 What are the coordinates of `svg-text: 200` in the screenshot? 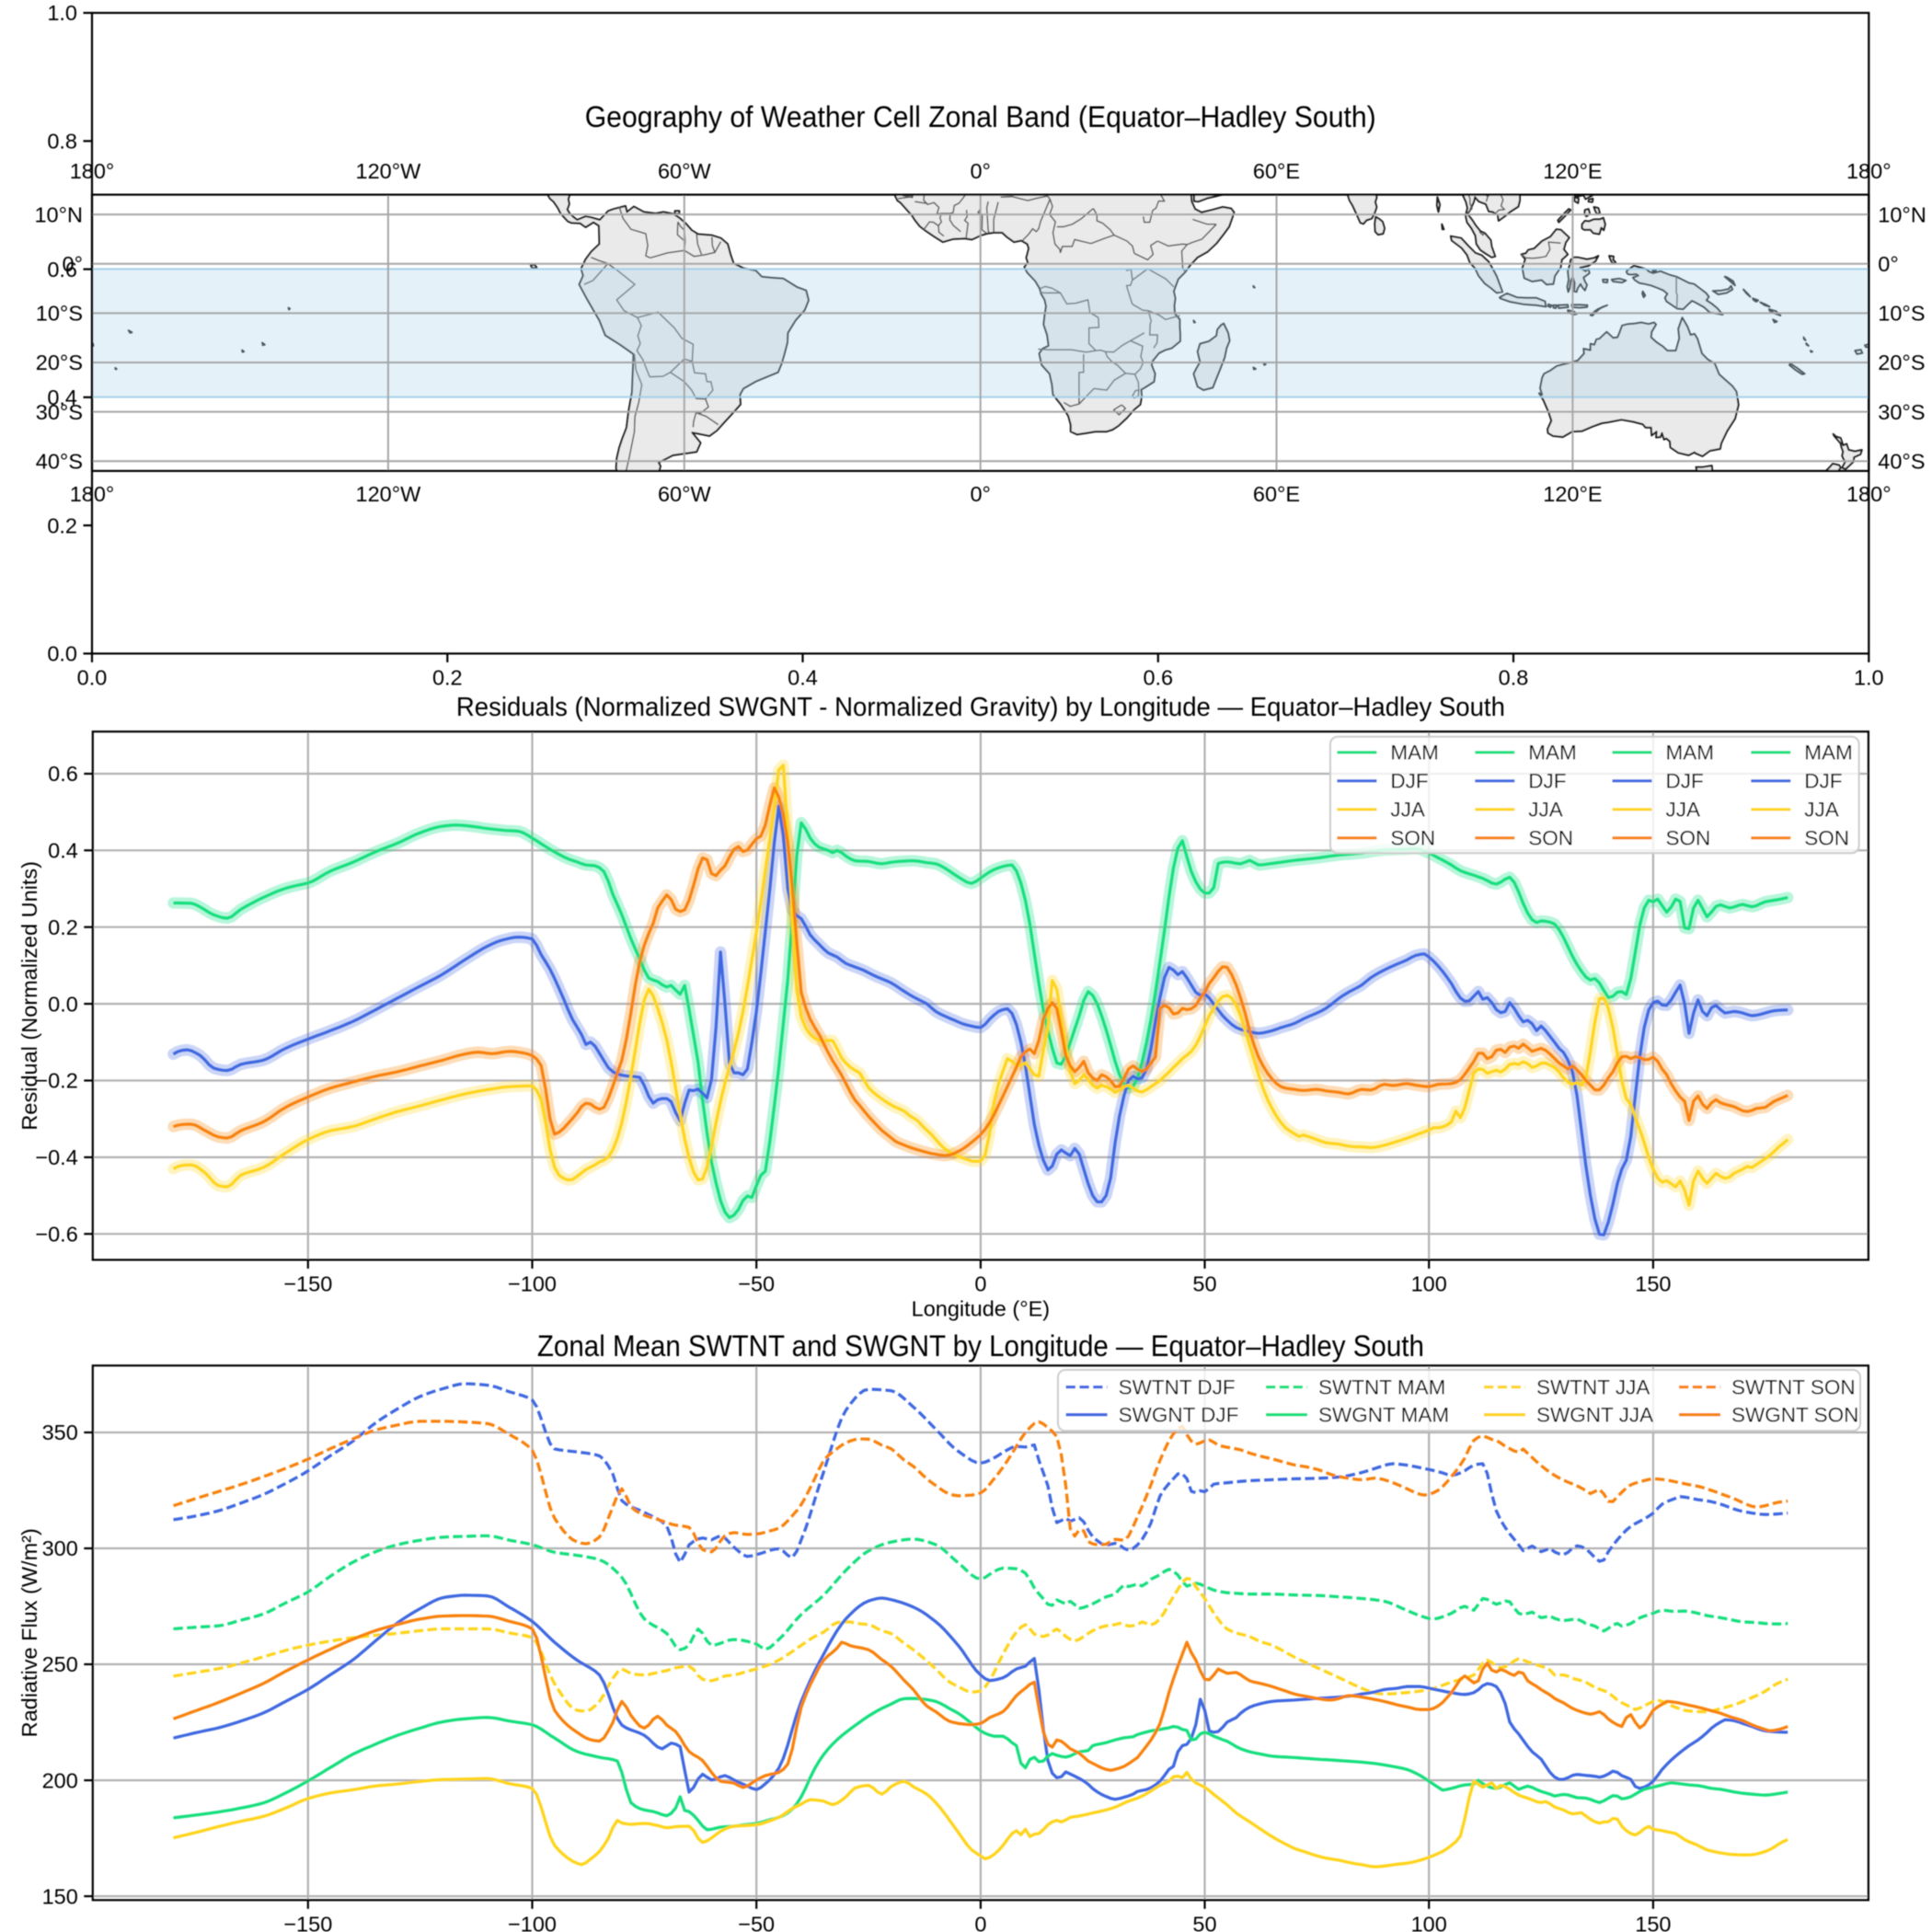 It's located at (60, 1780).